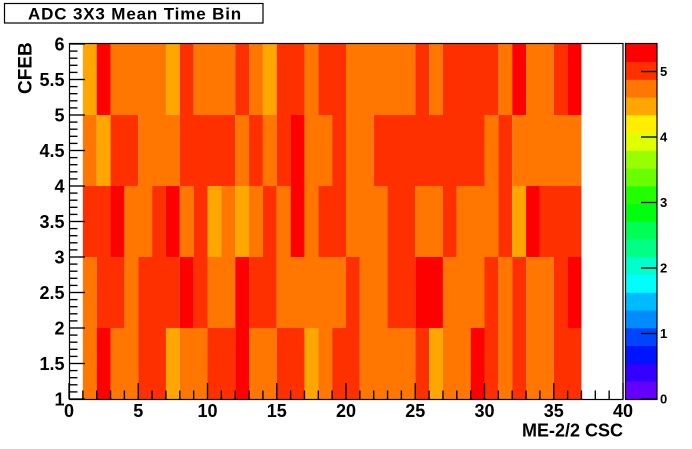 The image size is (692, 449). What do you see at coordinates (484, 411) in the screenshot?
I see `svg-text: 30` at bounding box center [484, 411].